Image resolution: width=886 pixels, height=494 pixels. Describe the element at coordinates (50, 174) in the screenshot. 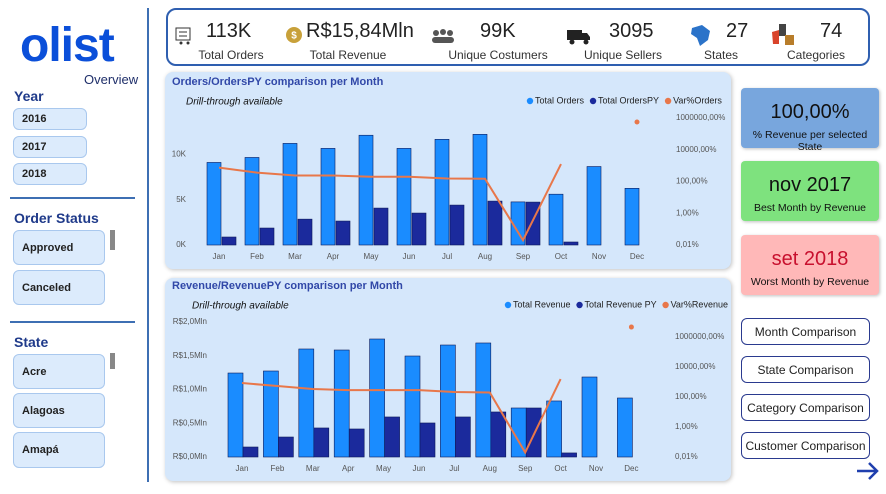

I see `filter-option: 2018` at that location.